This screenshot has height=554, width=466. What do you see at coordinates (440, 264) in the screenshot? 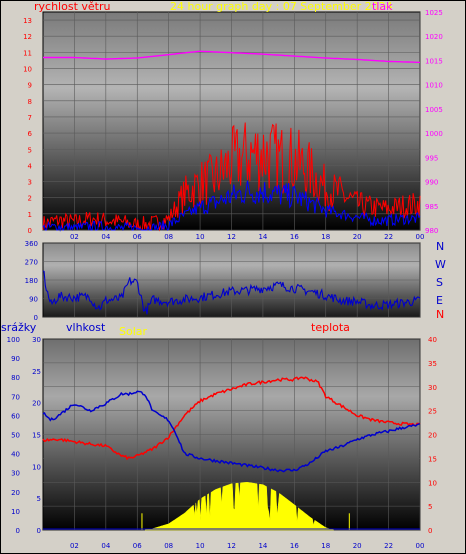
I see `side-label-west: W` at bounding box center [440, 264].